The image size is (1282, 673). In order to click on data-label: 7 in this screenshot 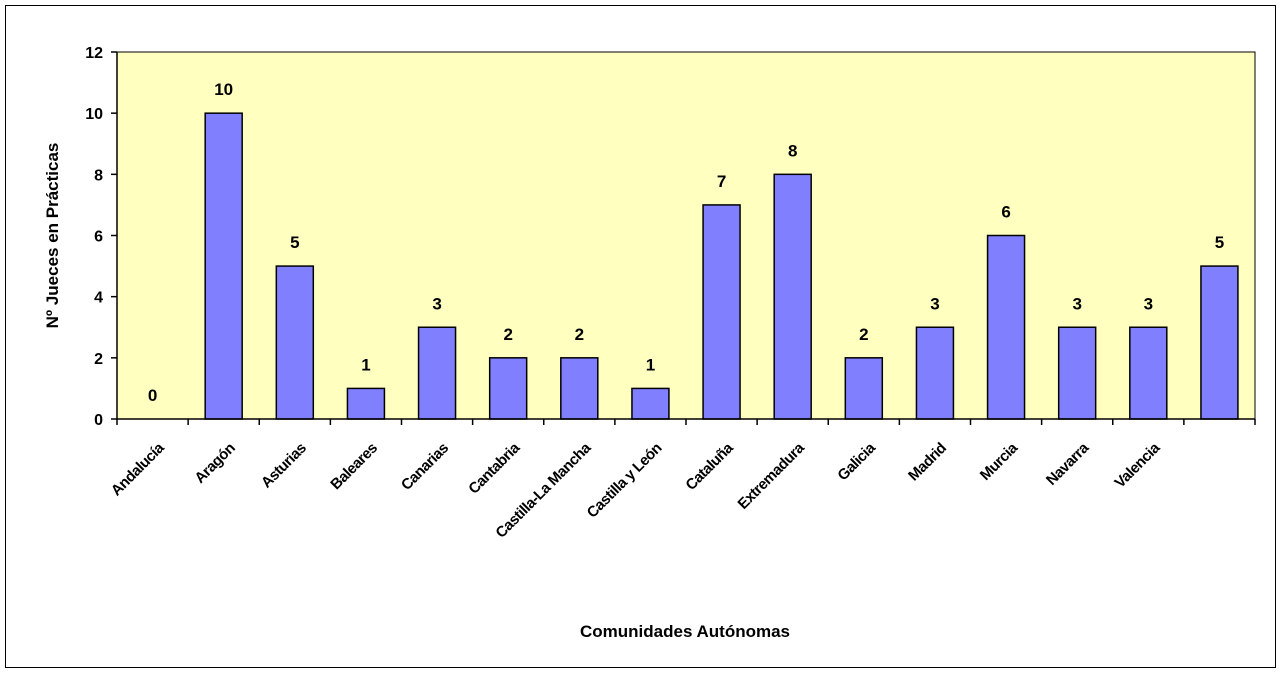, I will do `click(721, 181)`.